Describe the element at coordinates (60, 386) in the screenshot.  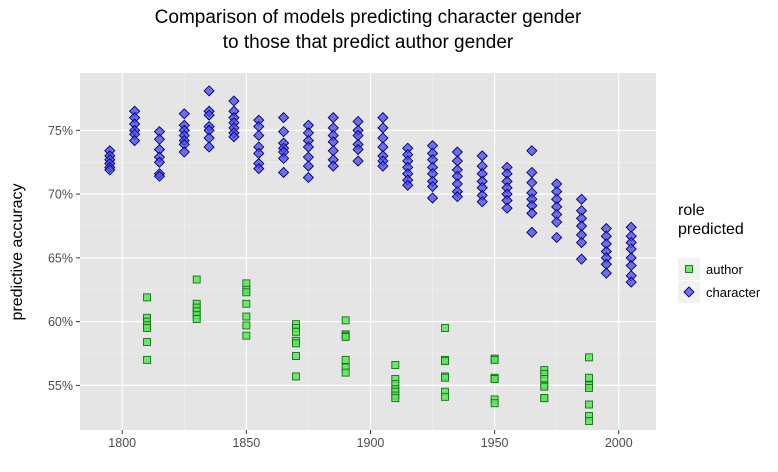
I see `y-tick-label: 55%` at that location.